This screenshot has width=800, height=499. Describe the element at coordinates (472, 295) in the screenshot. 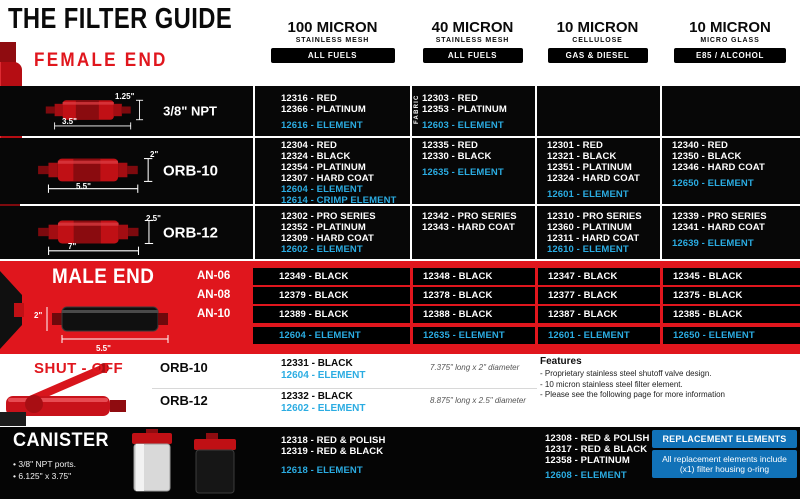

I see `cell-an08-40micron: 12378 - BLACK` at that location.